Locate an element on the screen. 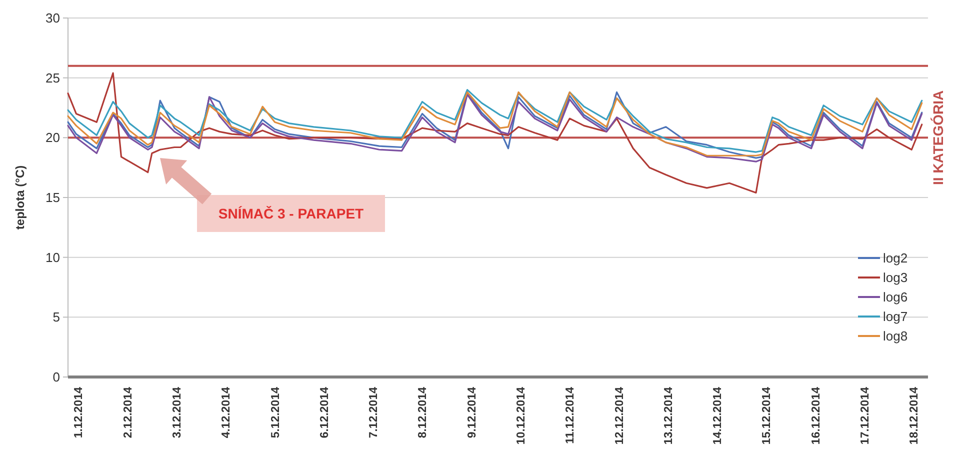  y-tick-label: 10 is located at coordinates (53, 257).